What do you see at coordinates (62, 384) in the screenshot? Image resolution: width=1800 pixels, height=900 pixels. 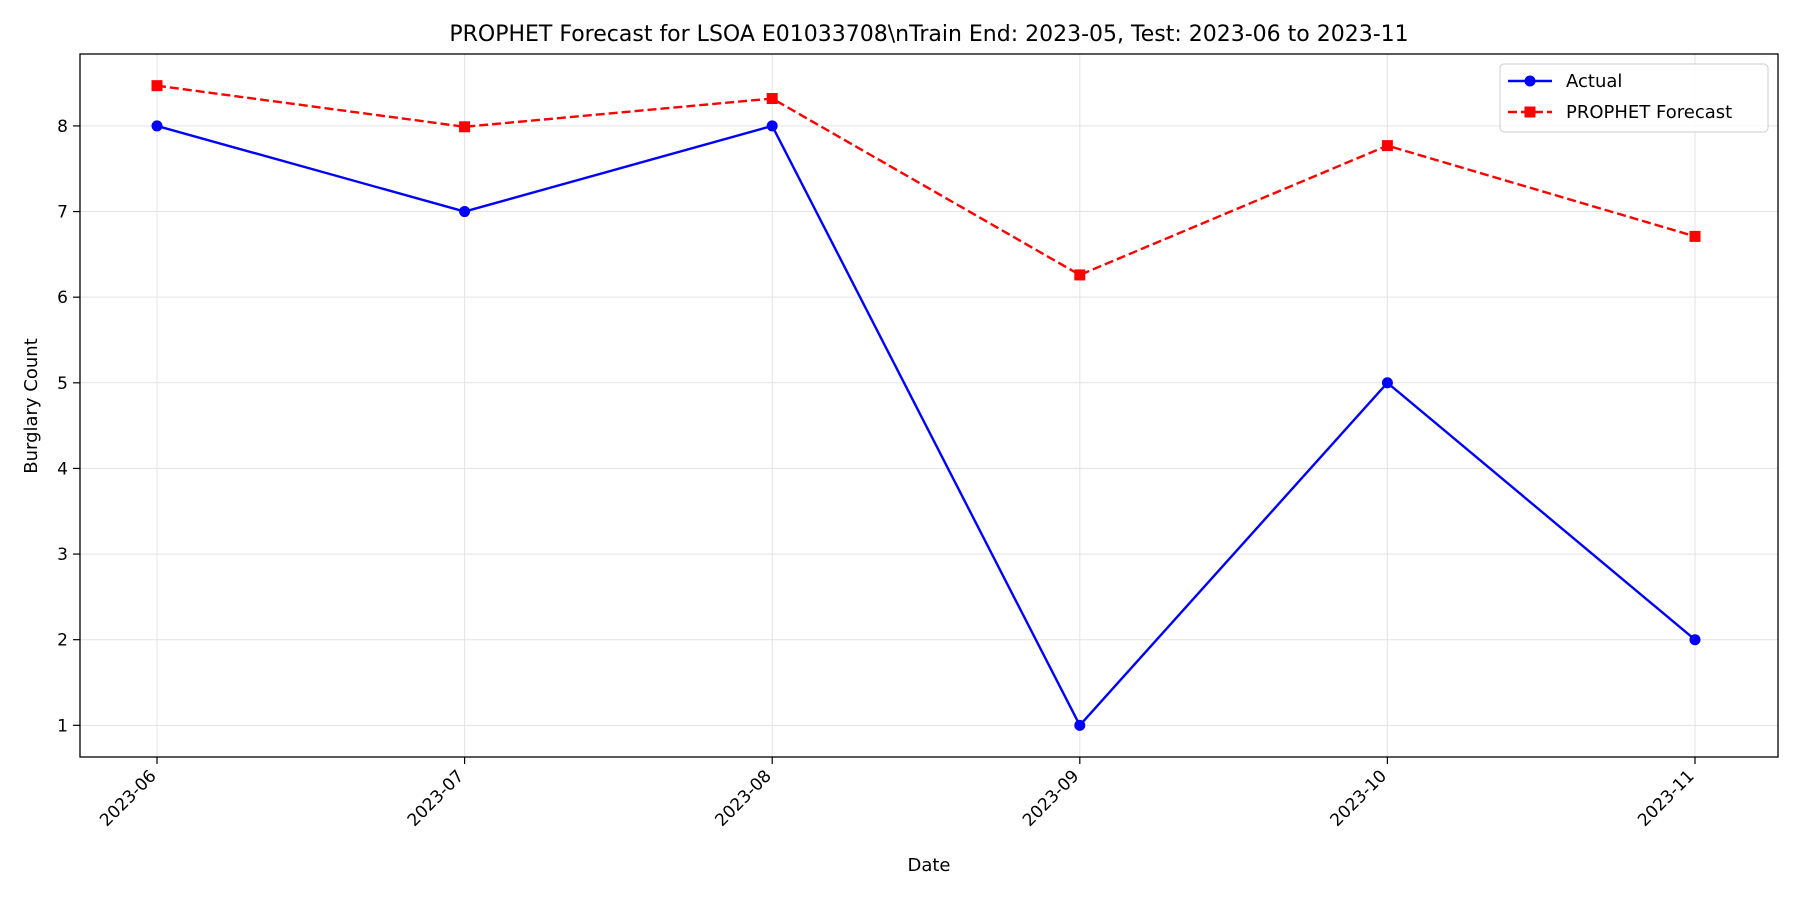 I see `y-tick-label: 5` at bounding box center [62, 384].